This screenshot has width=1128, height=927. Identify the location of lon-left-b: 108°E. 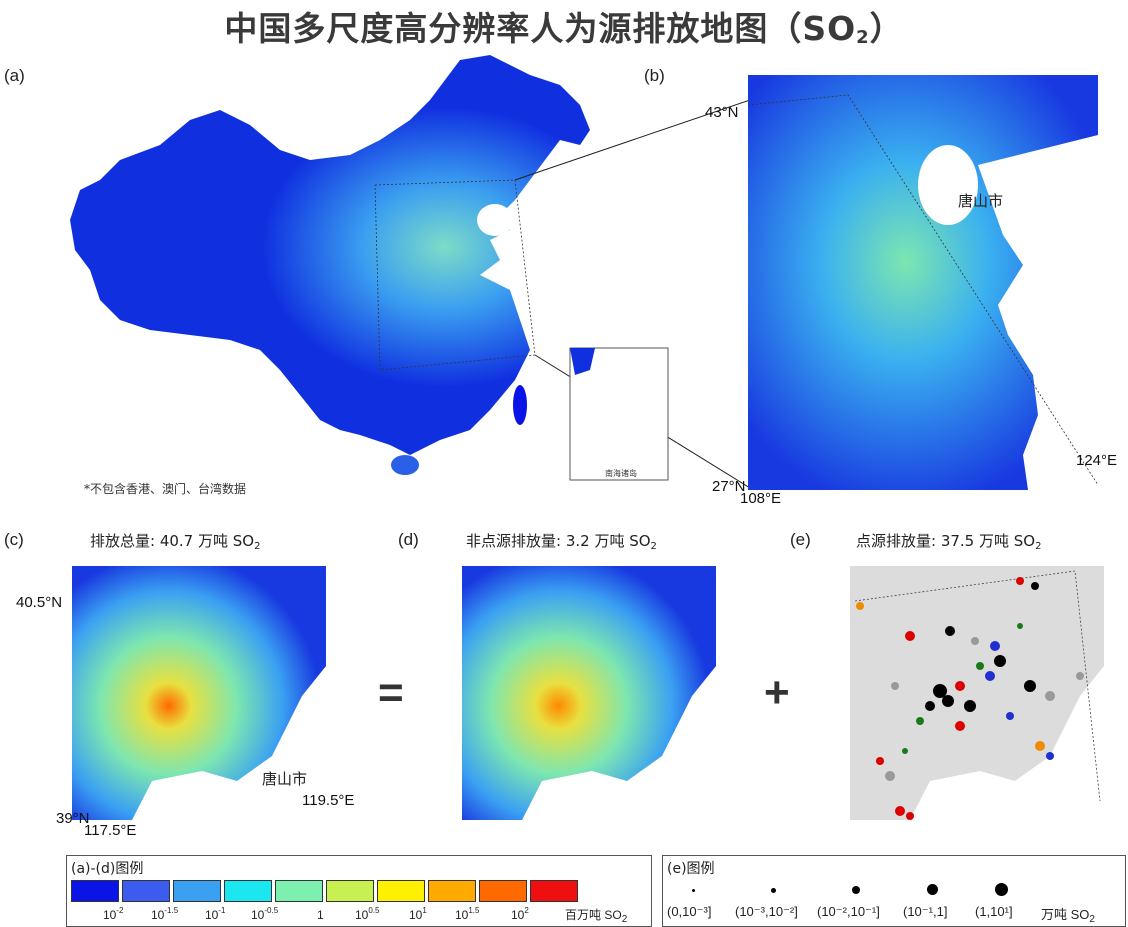
(761, 498).